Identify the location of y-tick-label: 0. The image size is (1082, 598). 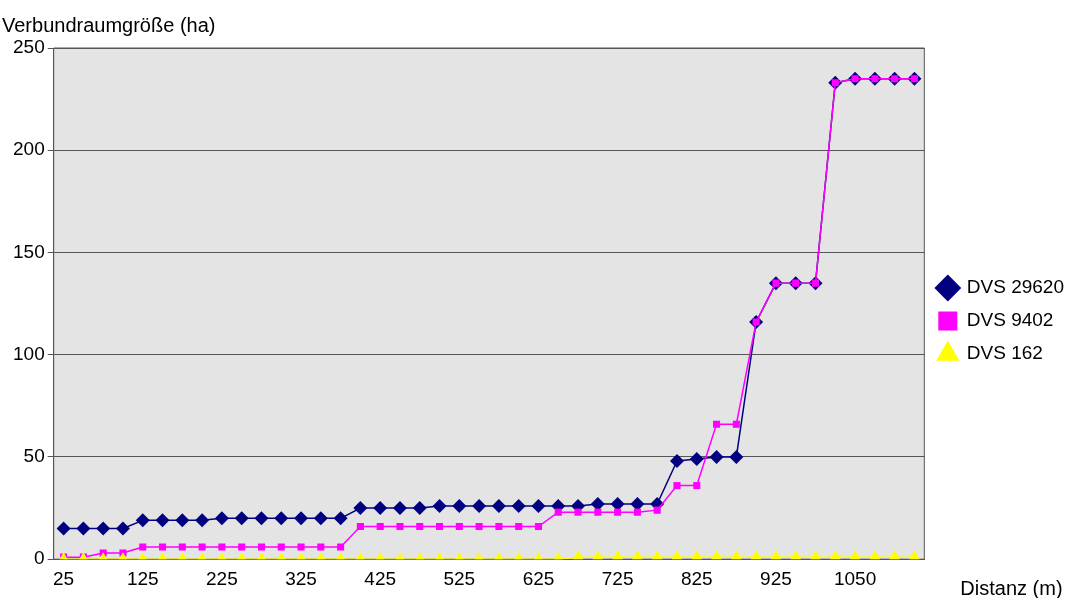
(39, 558).